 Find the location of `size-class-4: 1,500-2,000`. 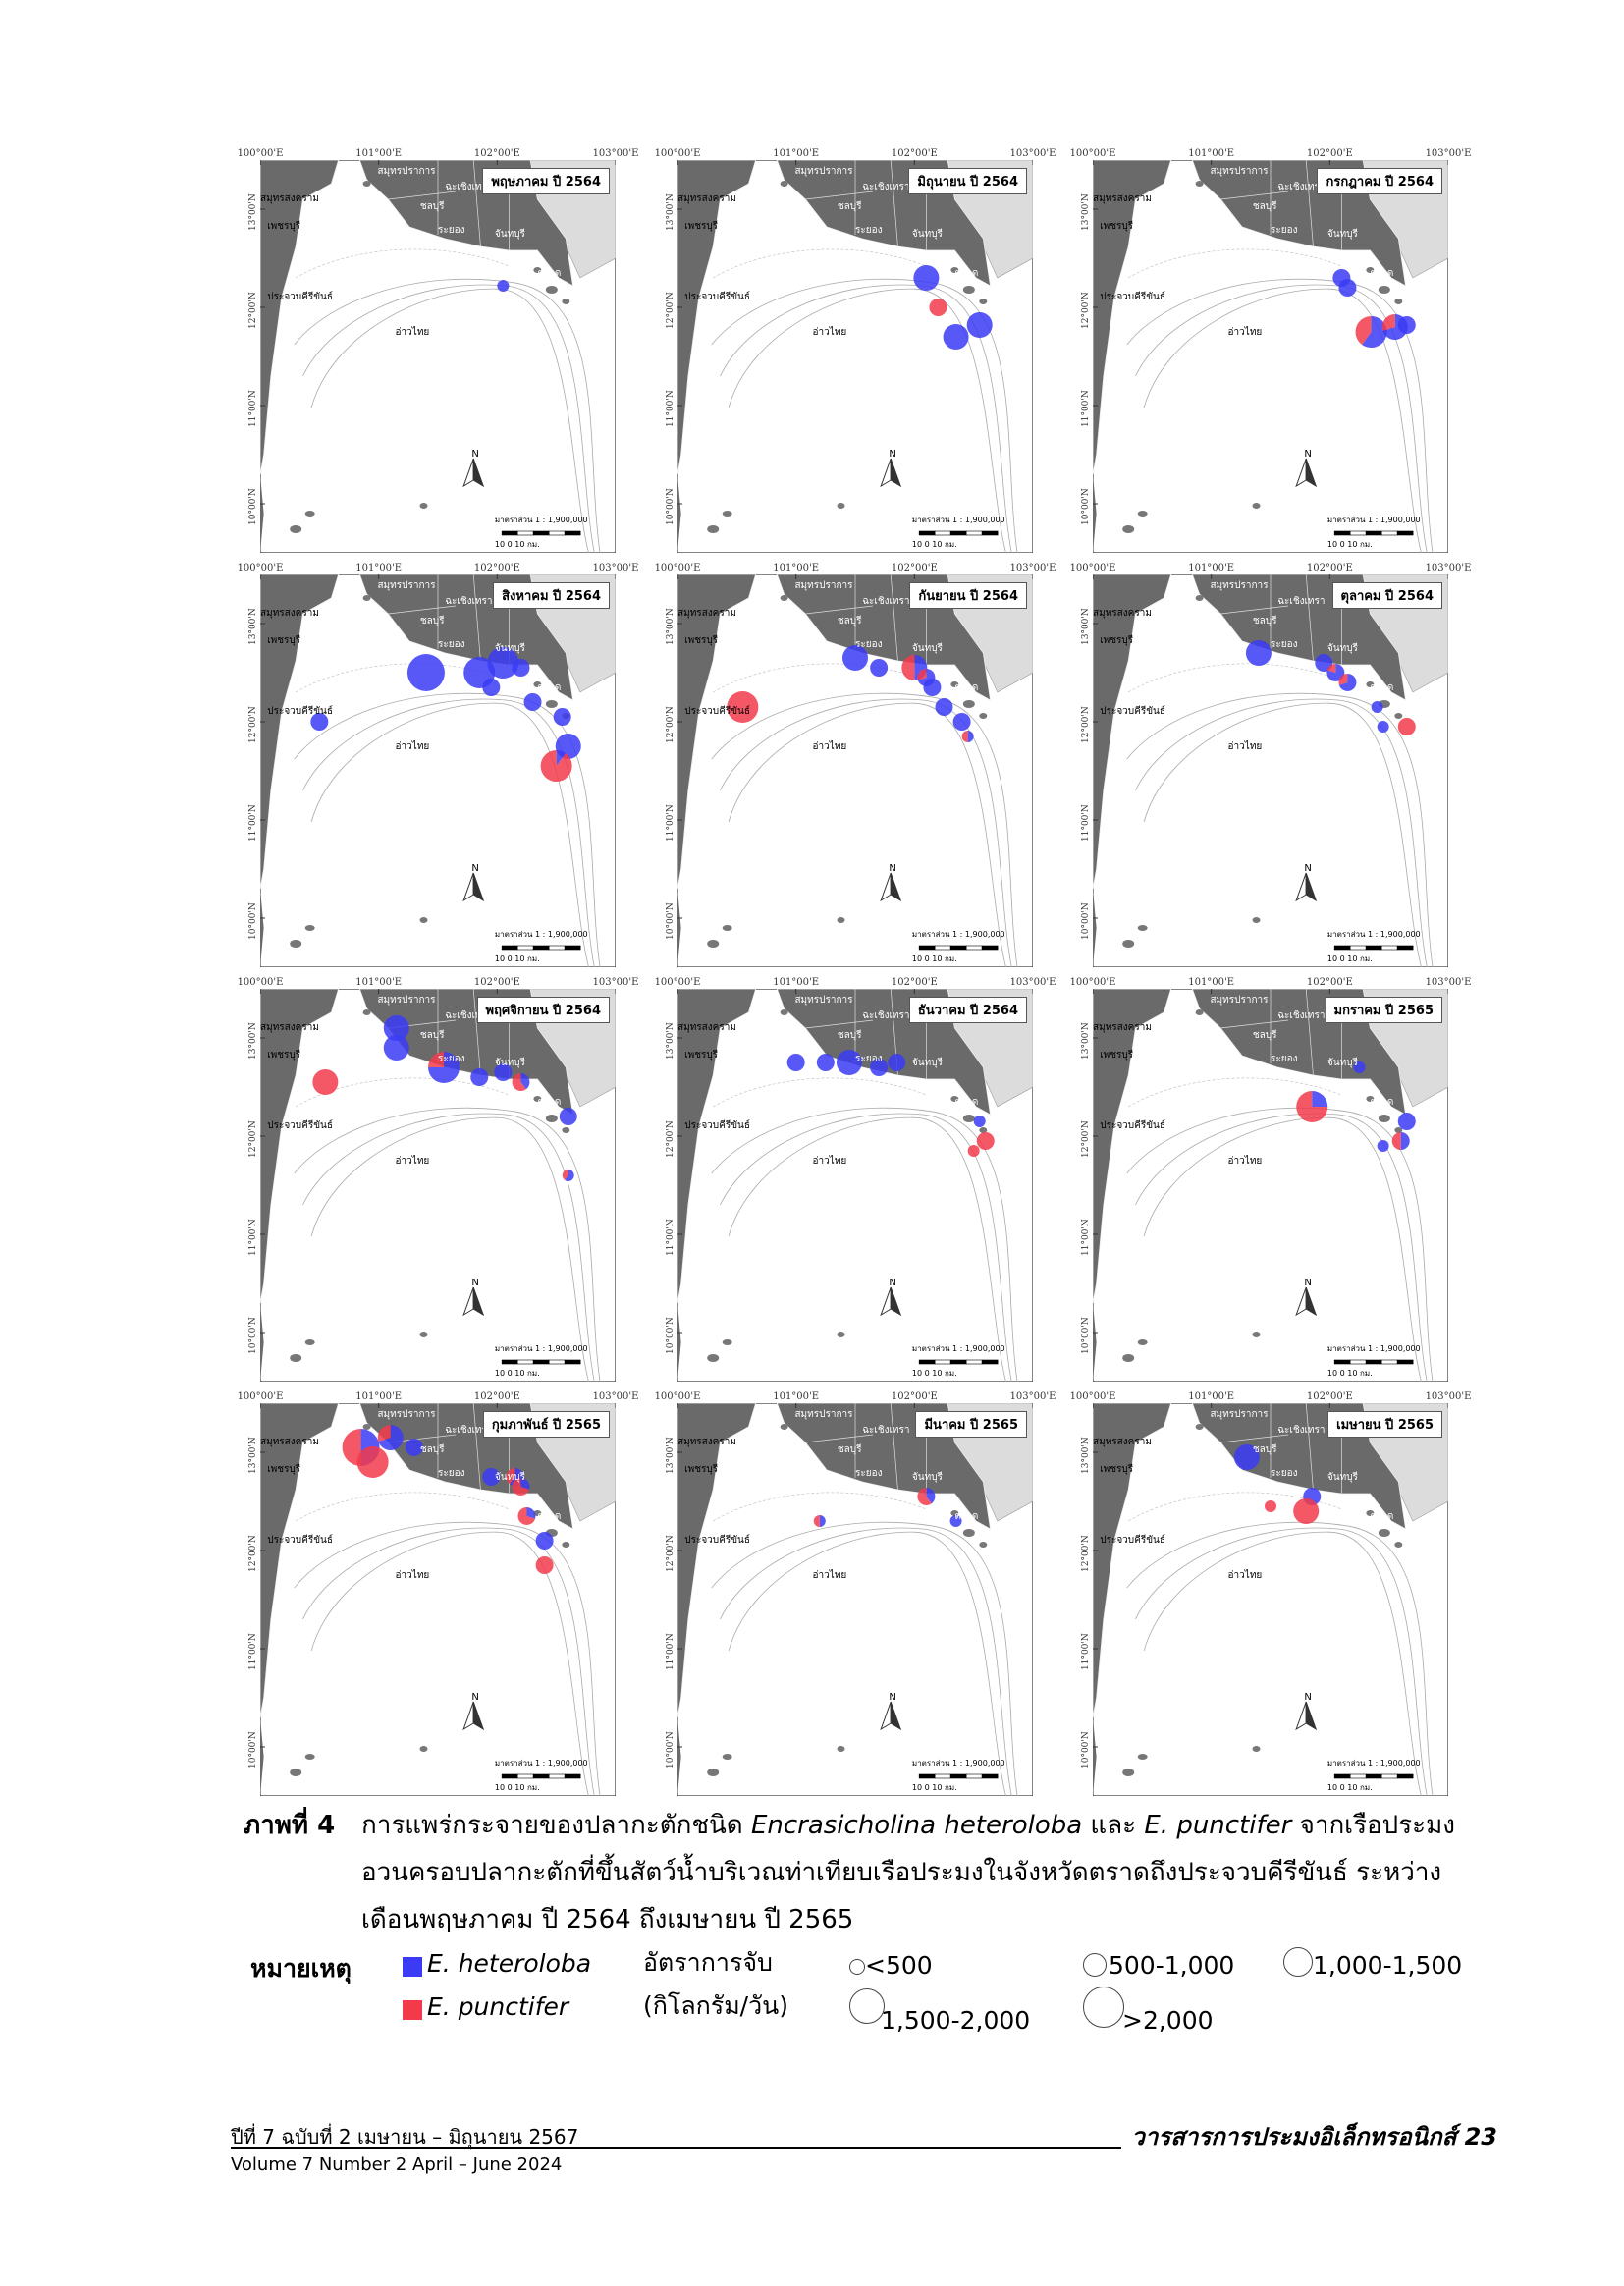

size-class-4: 1,500-2,000 is located at coordinates (956, 2020).